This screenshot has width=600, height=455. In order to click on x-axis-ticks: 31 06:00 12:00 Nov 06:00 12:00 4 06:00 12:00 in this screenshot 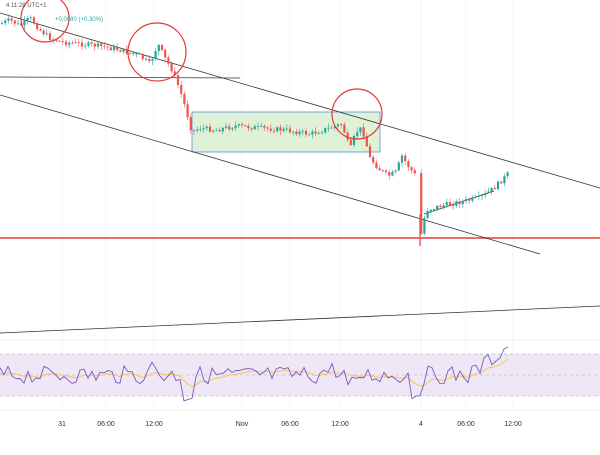, I will do `click(290, 424)`.